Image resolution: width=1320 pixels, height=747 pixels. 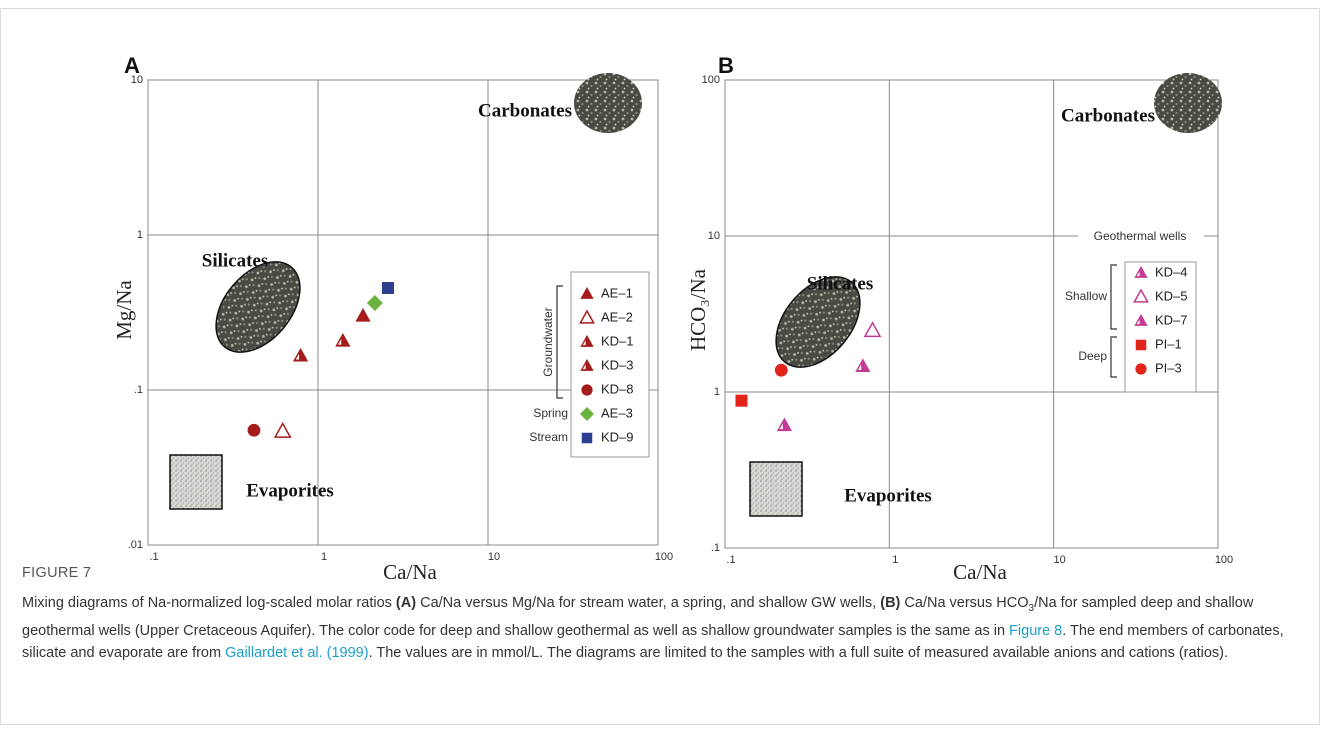 What do you see at coordinates (726, 65) in the screenshot?
I see `panel-letter: B` at bounding box center [726, 65].